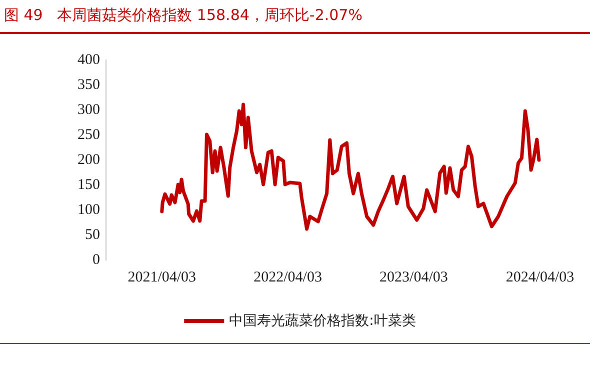 The width and height of the screenshot is (600, 371). I want to click on legend-label: 中国寿光蔬菜价格指数:叶菜类, so click(322, 321).